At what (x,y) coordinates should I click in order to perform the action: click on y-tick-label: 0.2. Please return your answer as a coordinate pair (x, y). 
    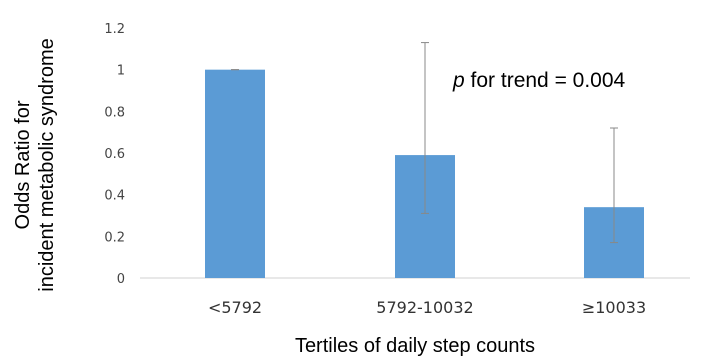
    Looking at the image, I should click on (114, 237).